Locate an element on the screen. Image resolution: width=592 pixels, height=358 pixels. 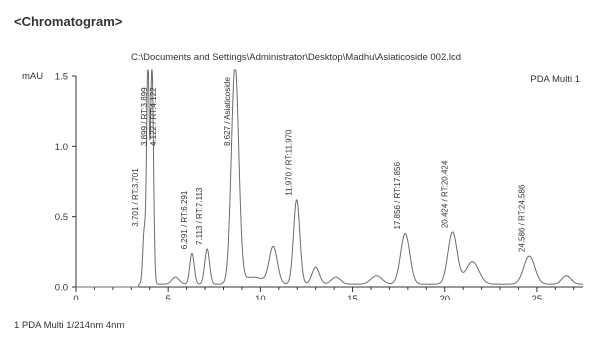
report-heading: <Chromatogram> is located at coordinates (68, 21).